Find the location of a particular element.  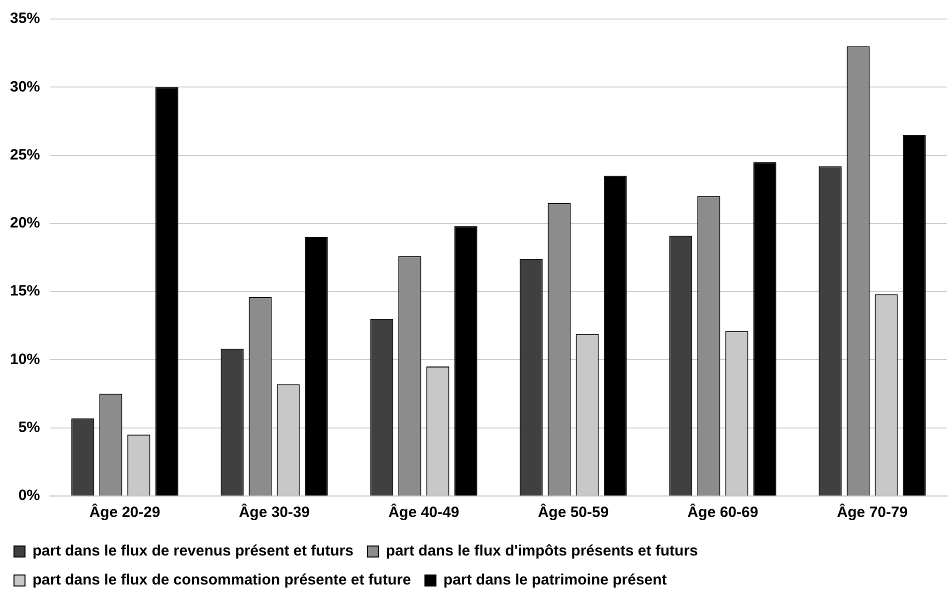

x-tick-label: Âge 20-29 is located at coordinates (124, 512).